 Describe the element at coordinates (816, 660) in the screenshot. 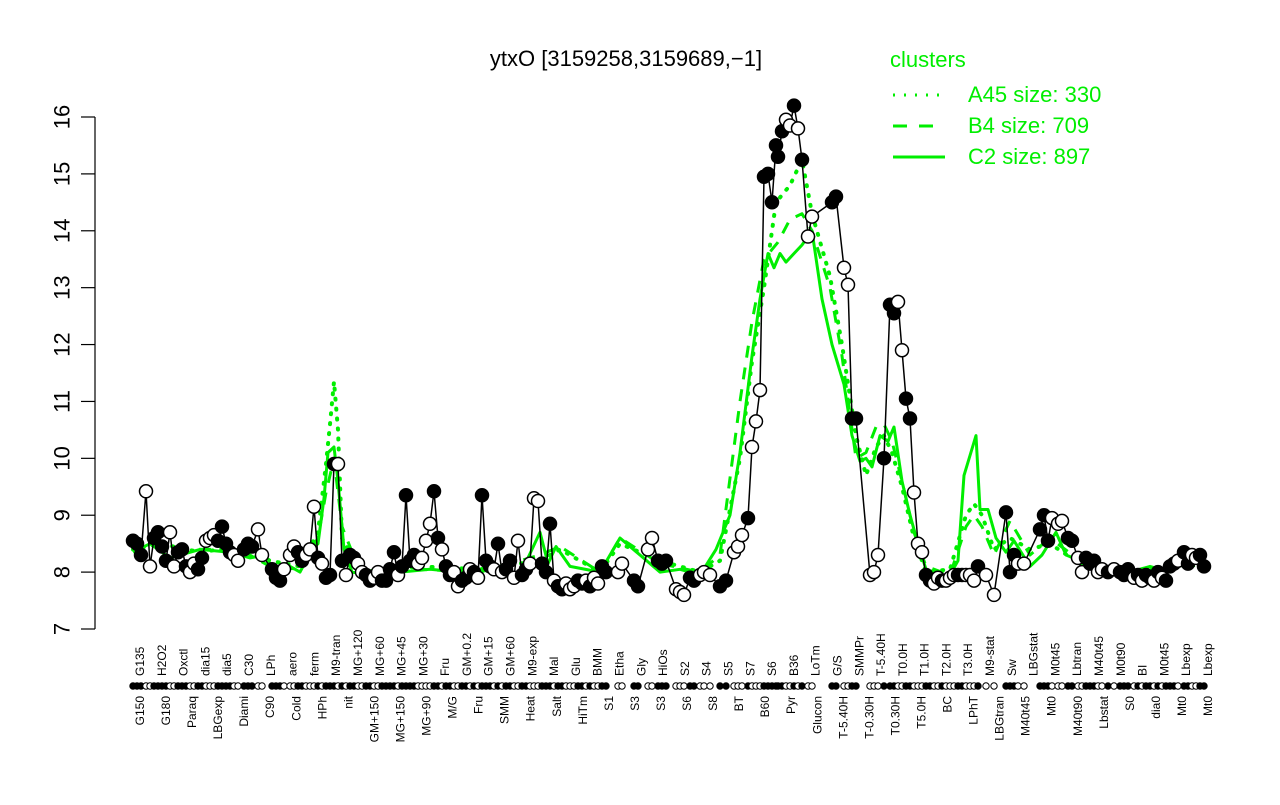

I see `x-tick-label: LoTm` at that location.